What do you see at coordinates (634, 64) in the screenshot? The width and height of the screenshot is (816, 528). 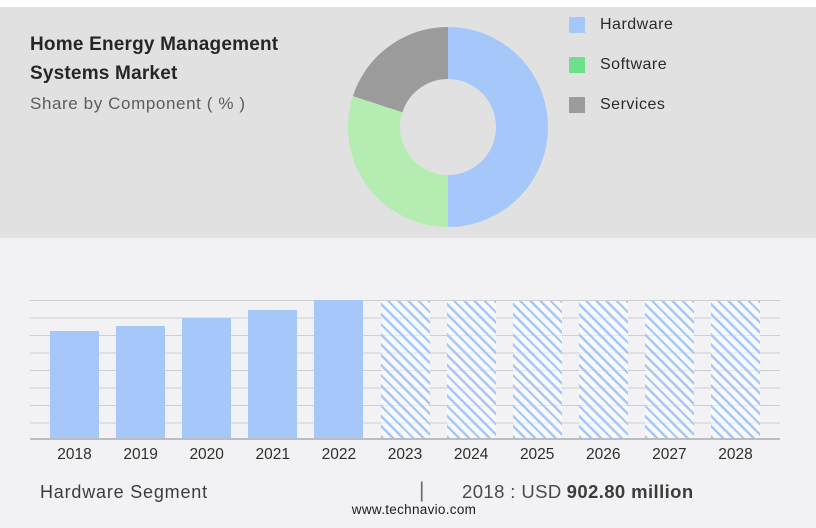 I see `legend-label: Software` at bounding box center [634, 64].